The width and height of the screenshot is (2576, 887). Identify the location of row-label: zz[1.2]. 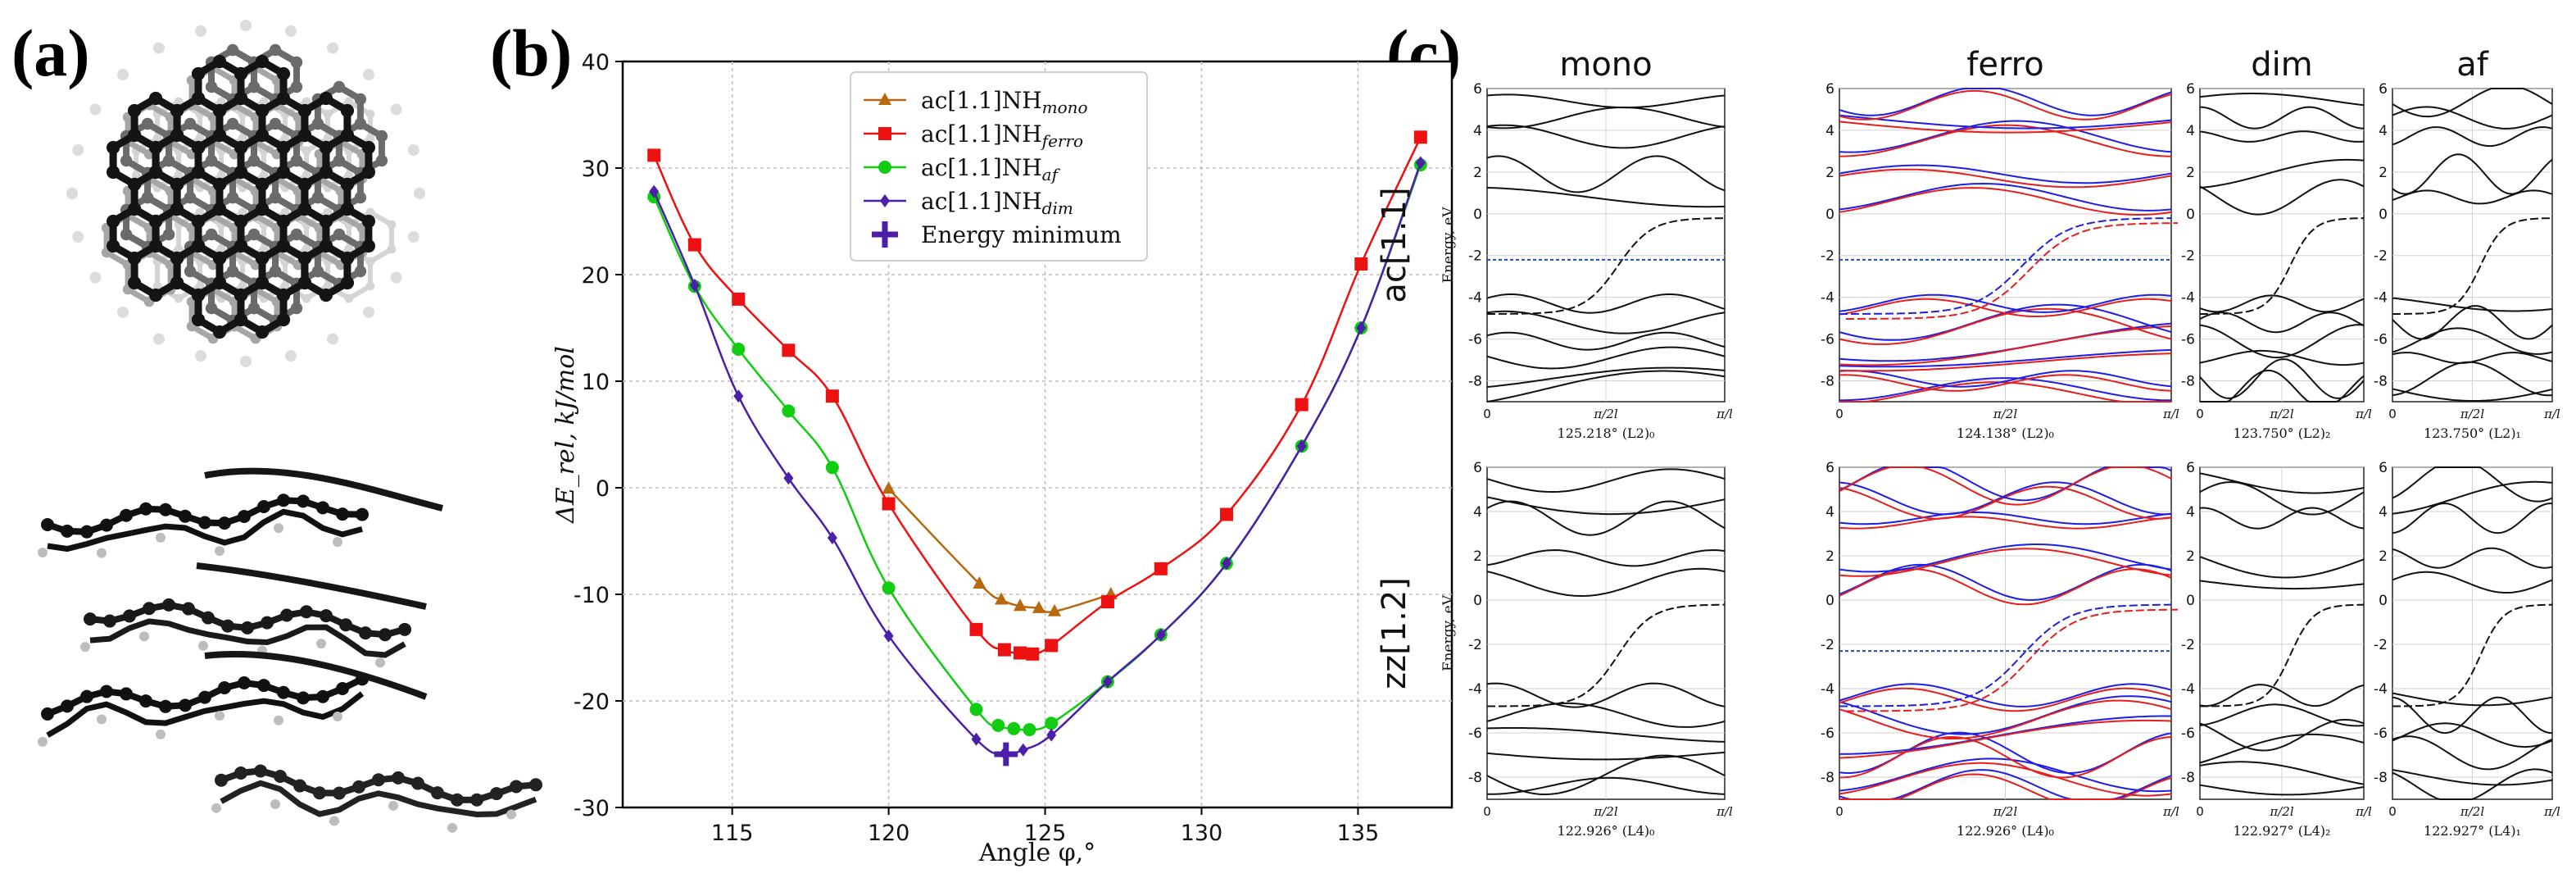
(1394, 633).